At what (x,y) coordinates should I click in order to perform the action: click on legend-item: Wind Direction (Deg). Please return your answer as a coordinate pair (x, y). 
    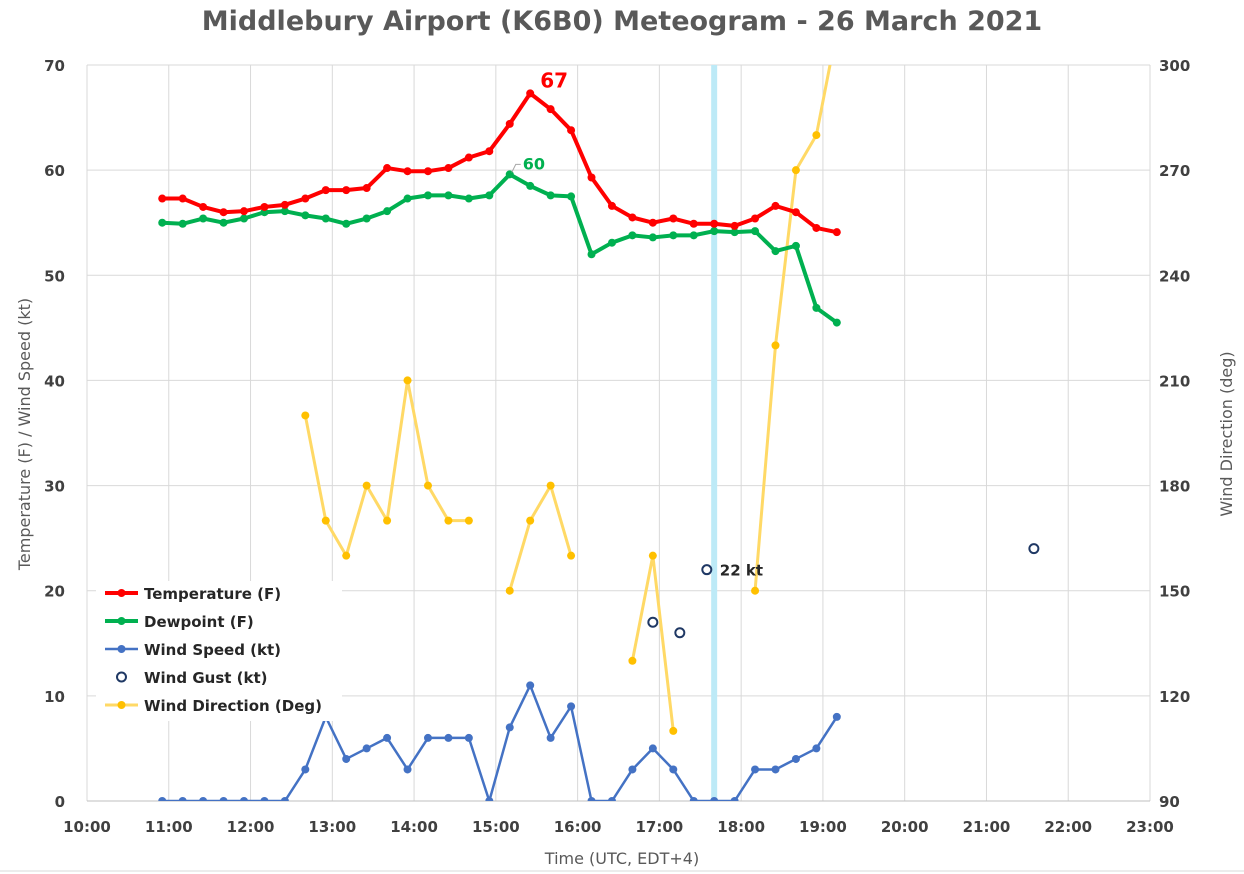
    Looking at the image, I should click on (213, 706).